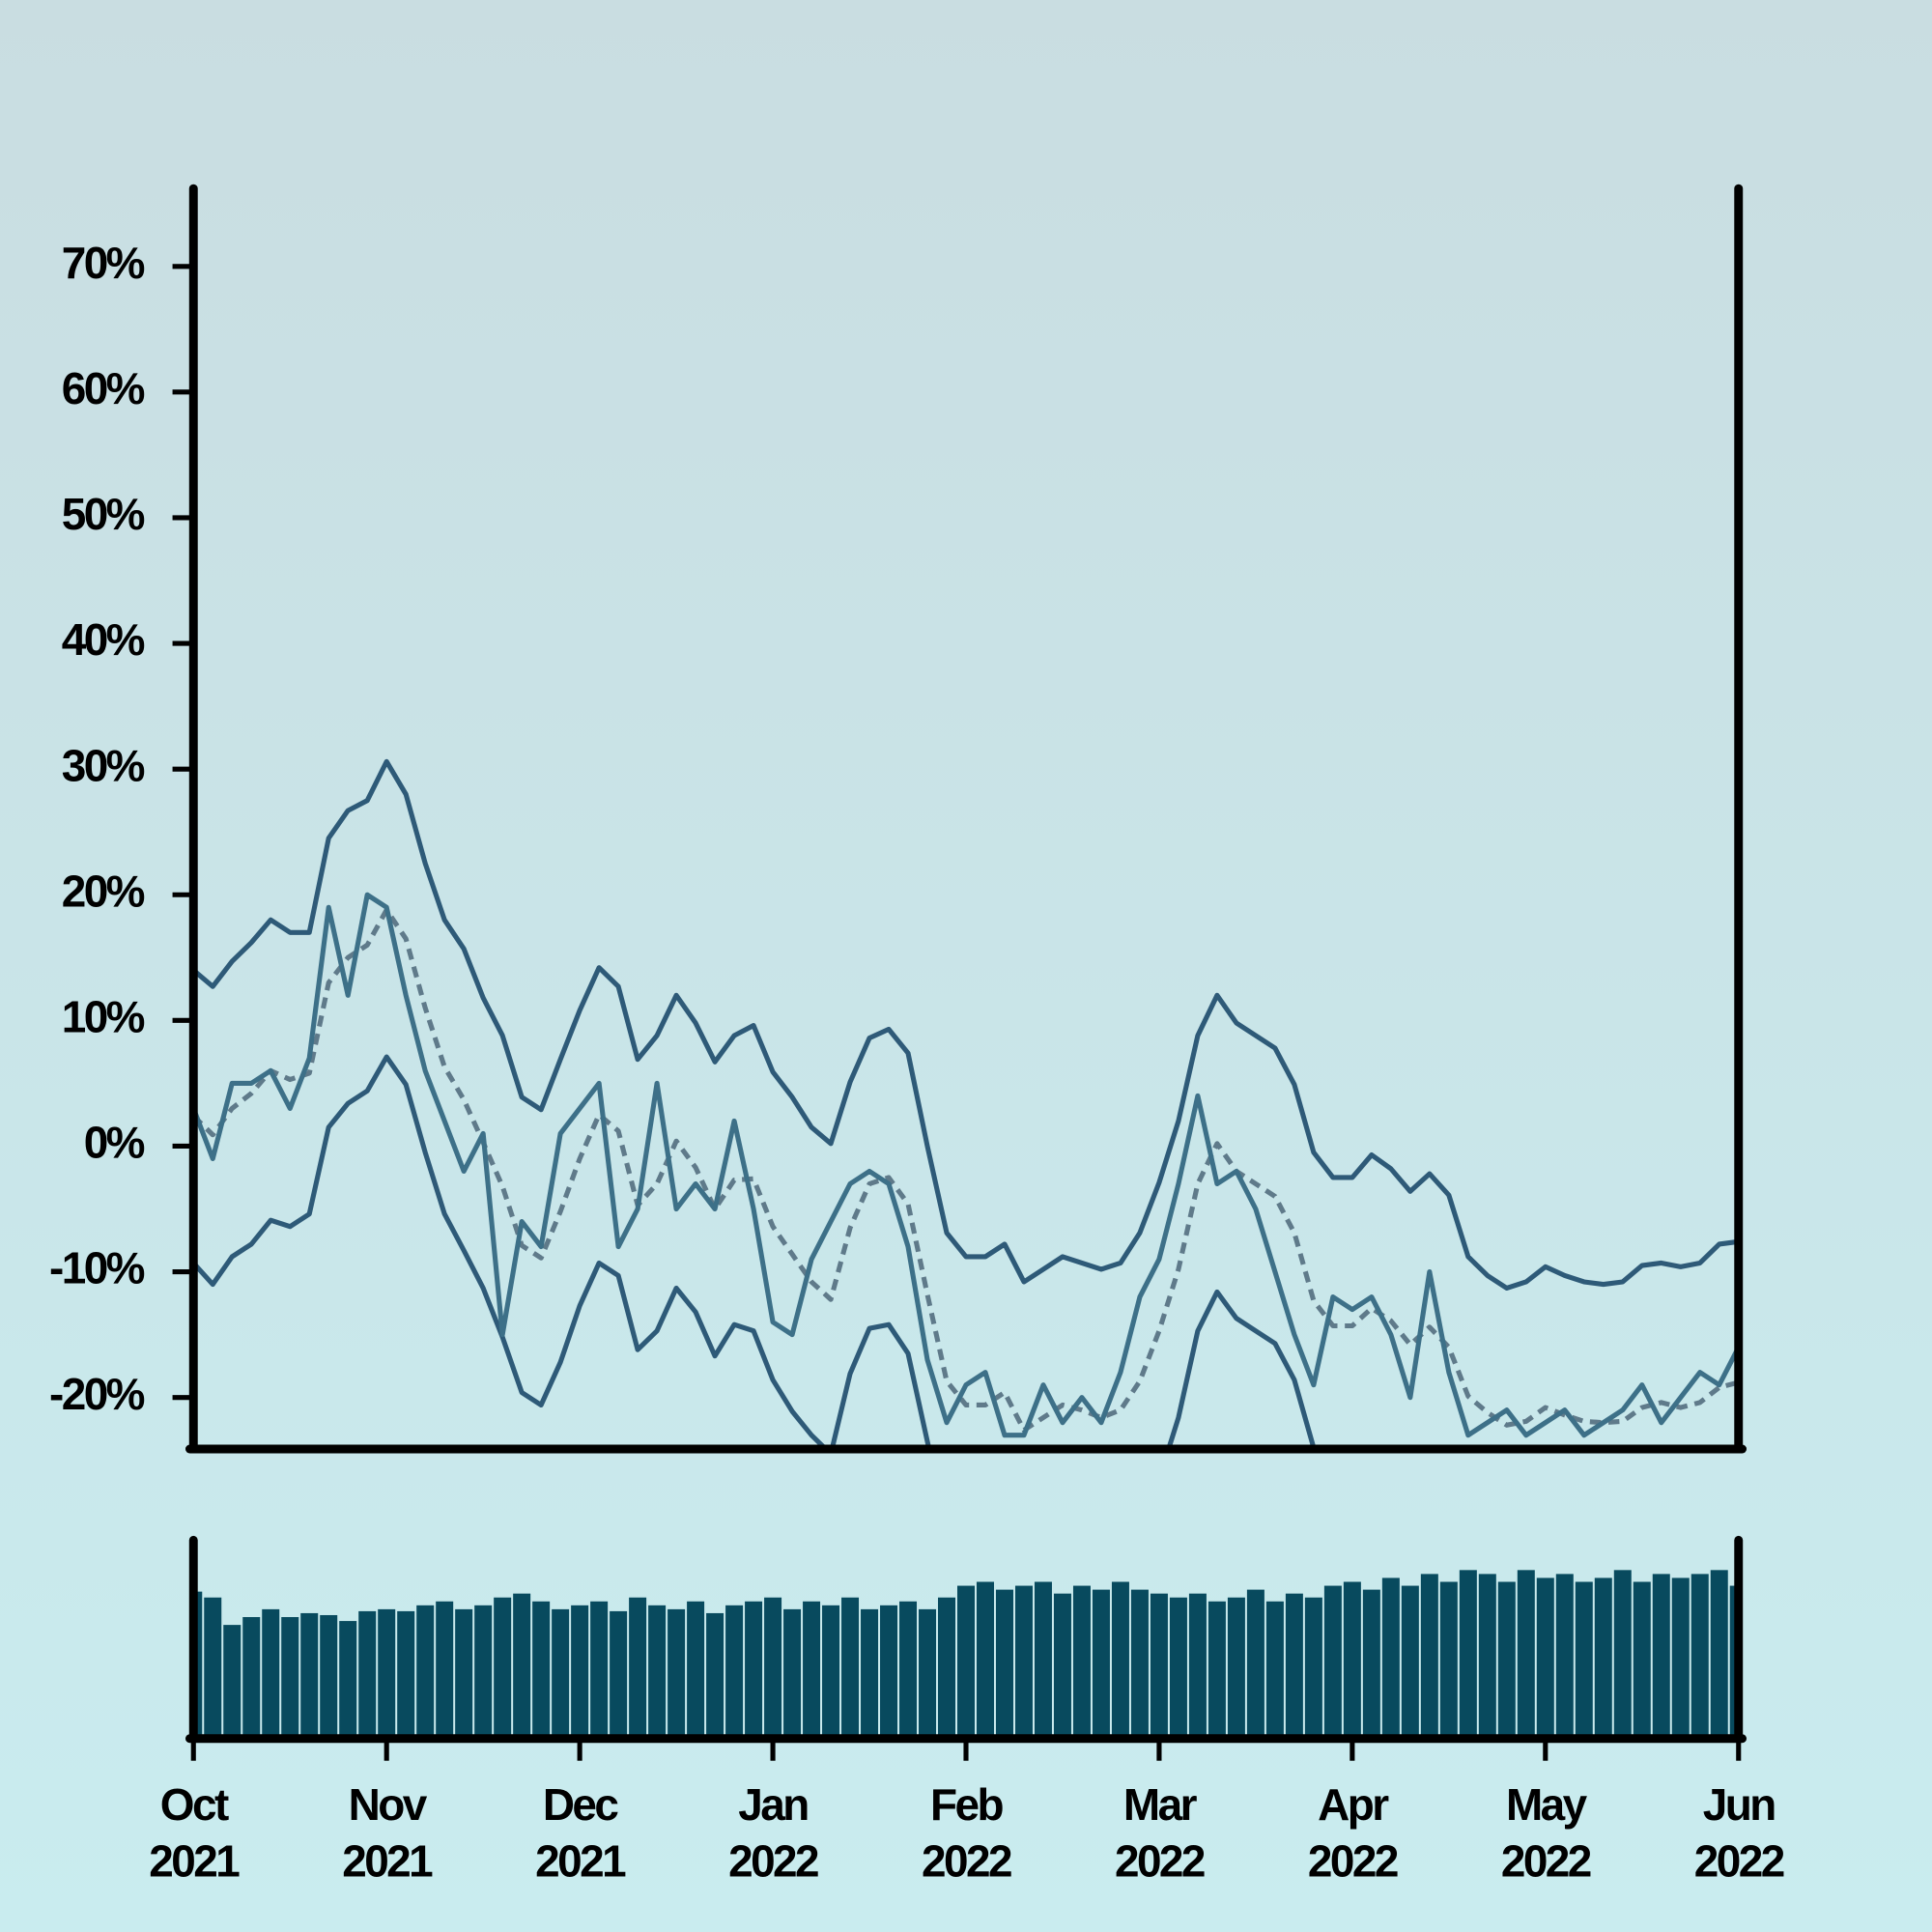  I want to click on y-tick-label: 10%, so click(103, 1016).